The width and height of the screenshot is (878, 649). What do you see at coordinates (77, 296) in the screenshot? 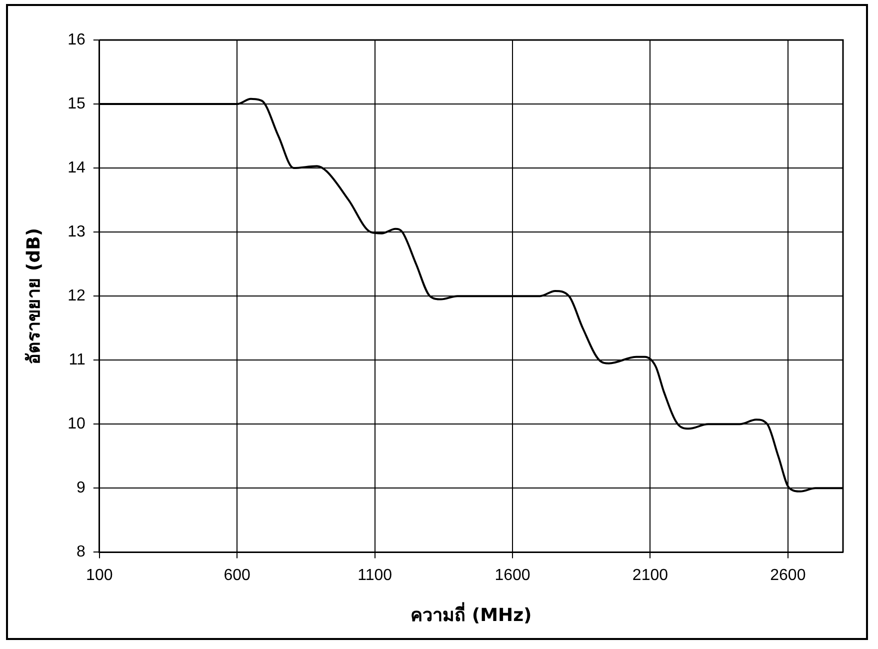
I see `y-tick-label: 12` at bounding box center [77, 296].